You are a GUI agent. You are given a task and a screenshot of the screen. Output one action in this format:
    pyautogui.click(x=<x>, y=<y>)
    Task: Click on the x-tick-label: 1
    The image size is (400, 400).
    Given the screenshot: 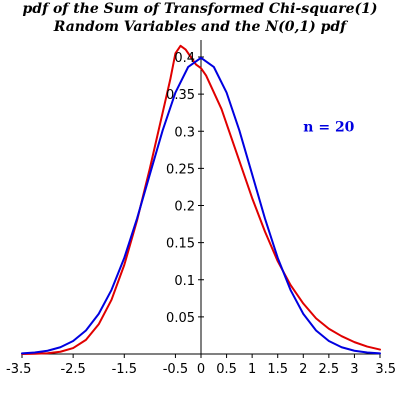 What is the action you would take?
    pyautogui.click(x=252, y=369)
    